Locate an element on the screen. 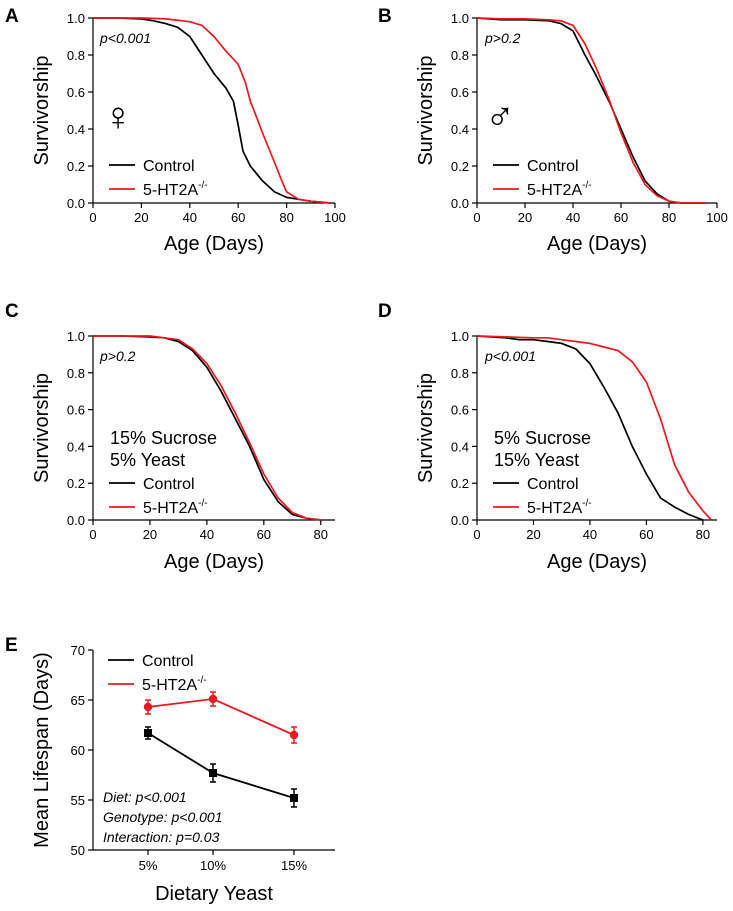 This screenshot has height=911, width=733. panel-c-x-tick-label: 0 is located at coordinates (92, 534).